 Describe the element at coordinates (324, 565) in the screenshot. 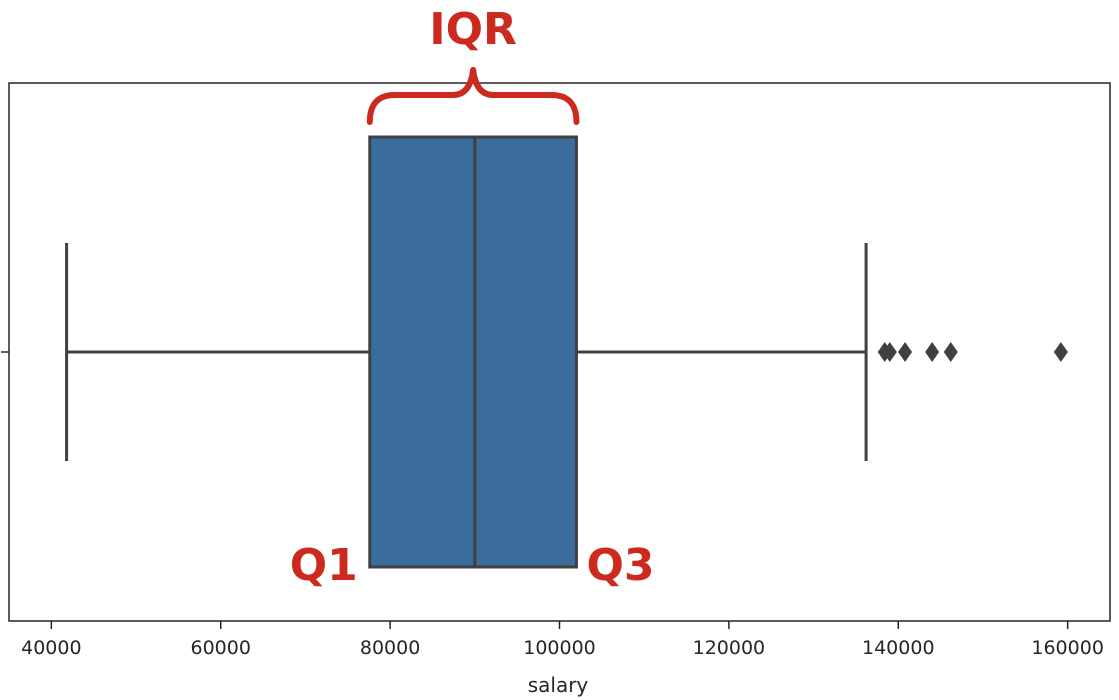

I see `q1-label: Q1` at that location.